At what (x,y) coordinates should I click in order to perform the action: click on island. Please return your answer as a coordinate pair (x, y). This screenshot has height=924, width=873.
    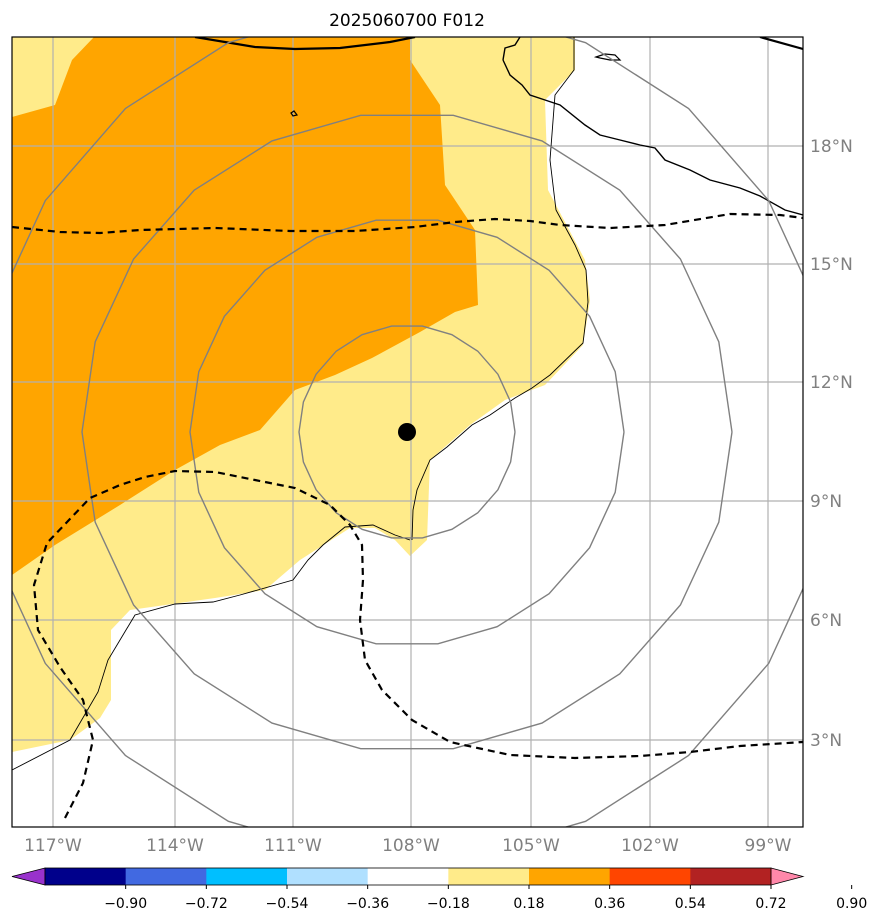
    Looking at the image, I should click on (294, 113).